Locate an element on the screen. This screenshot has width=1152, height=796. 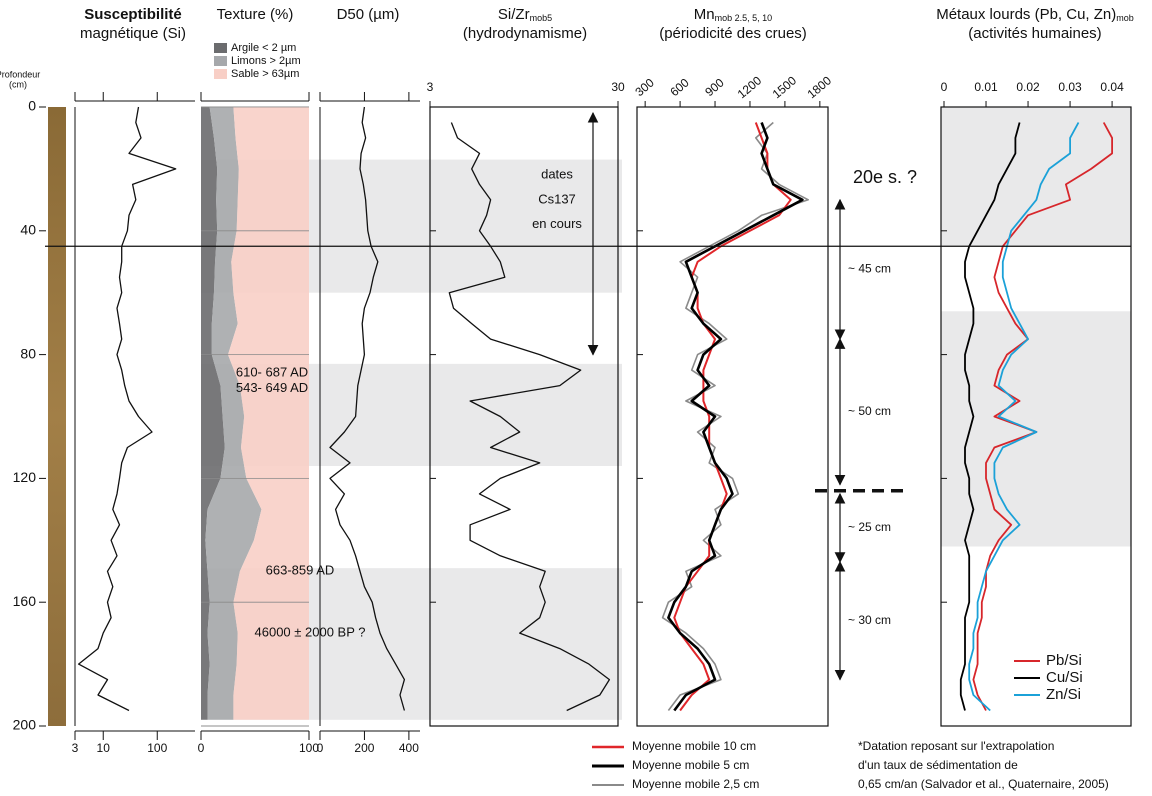
legend-label: Pb/Si is located at coordinates (1064, 660).